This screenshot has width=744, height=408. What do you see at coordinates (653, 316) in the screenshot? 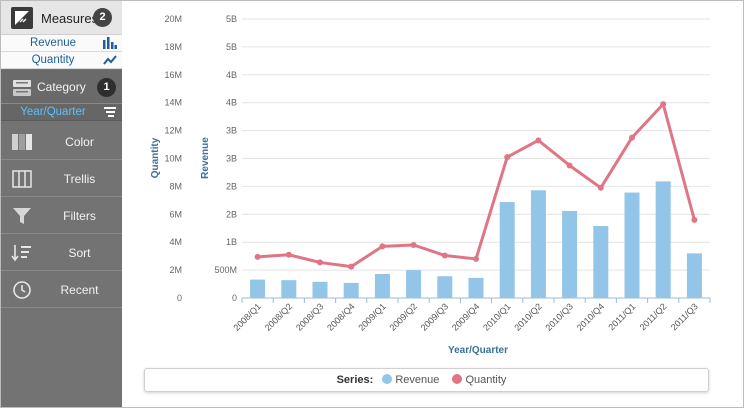
I see `x-tick-label: 2011/Q2` at bounding box center [653, 316].